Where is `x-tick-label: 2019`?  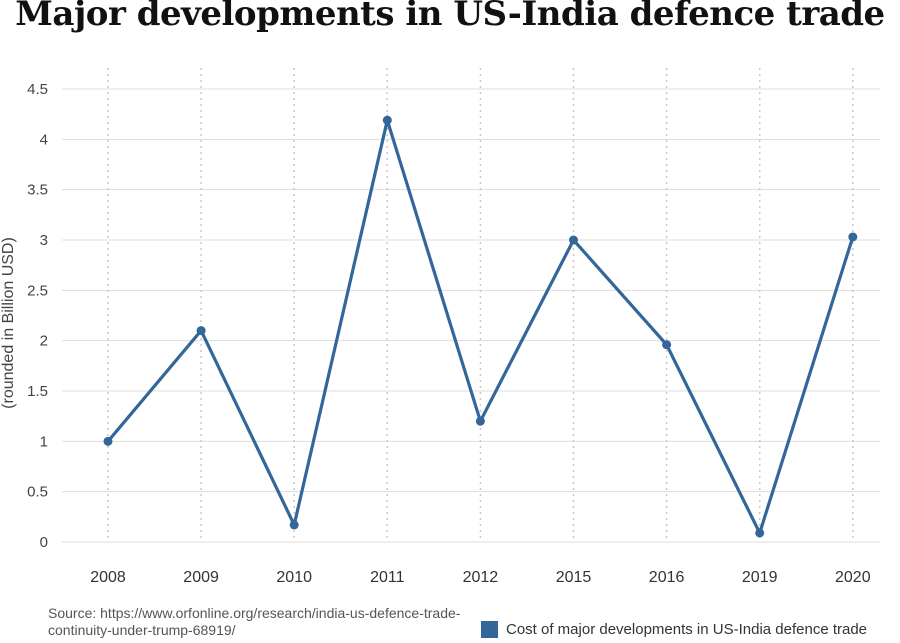
x-tick-label: 2019 is located at coordinates (760, 577).